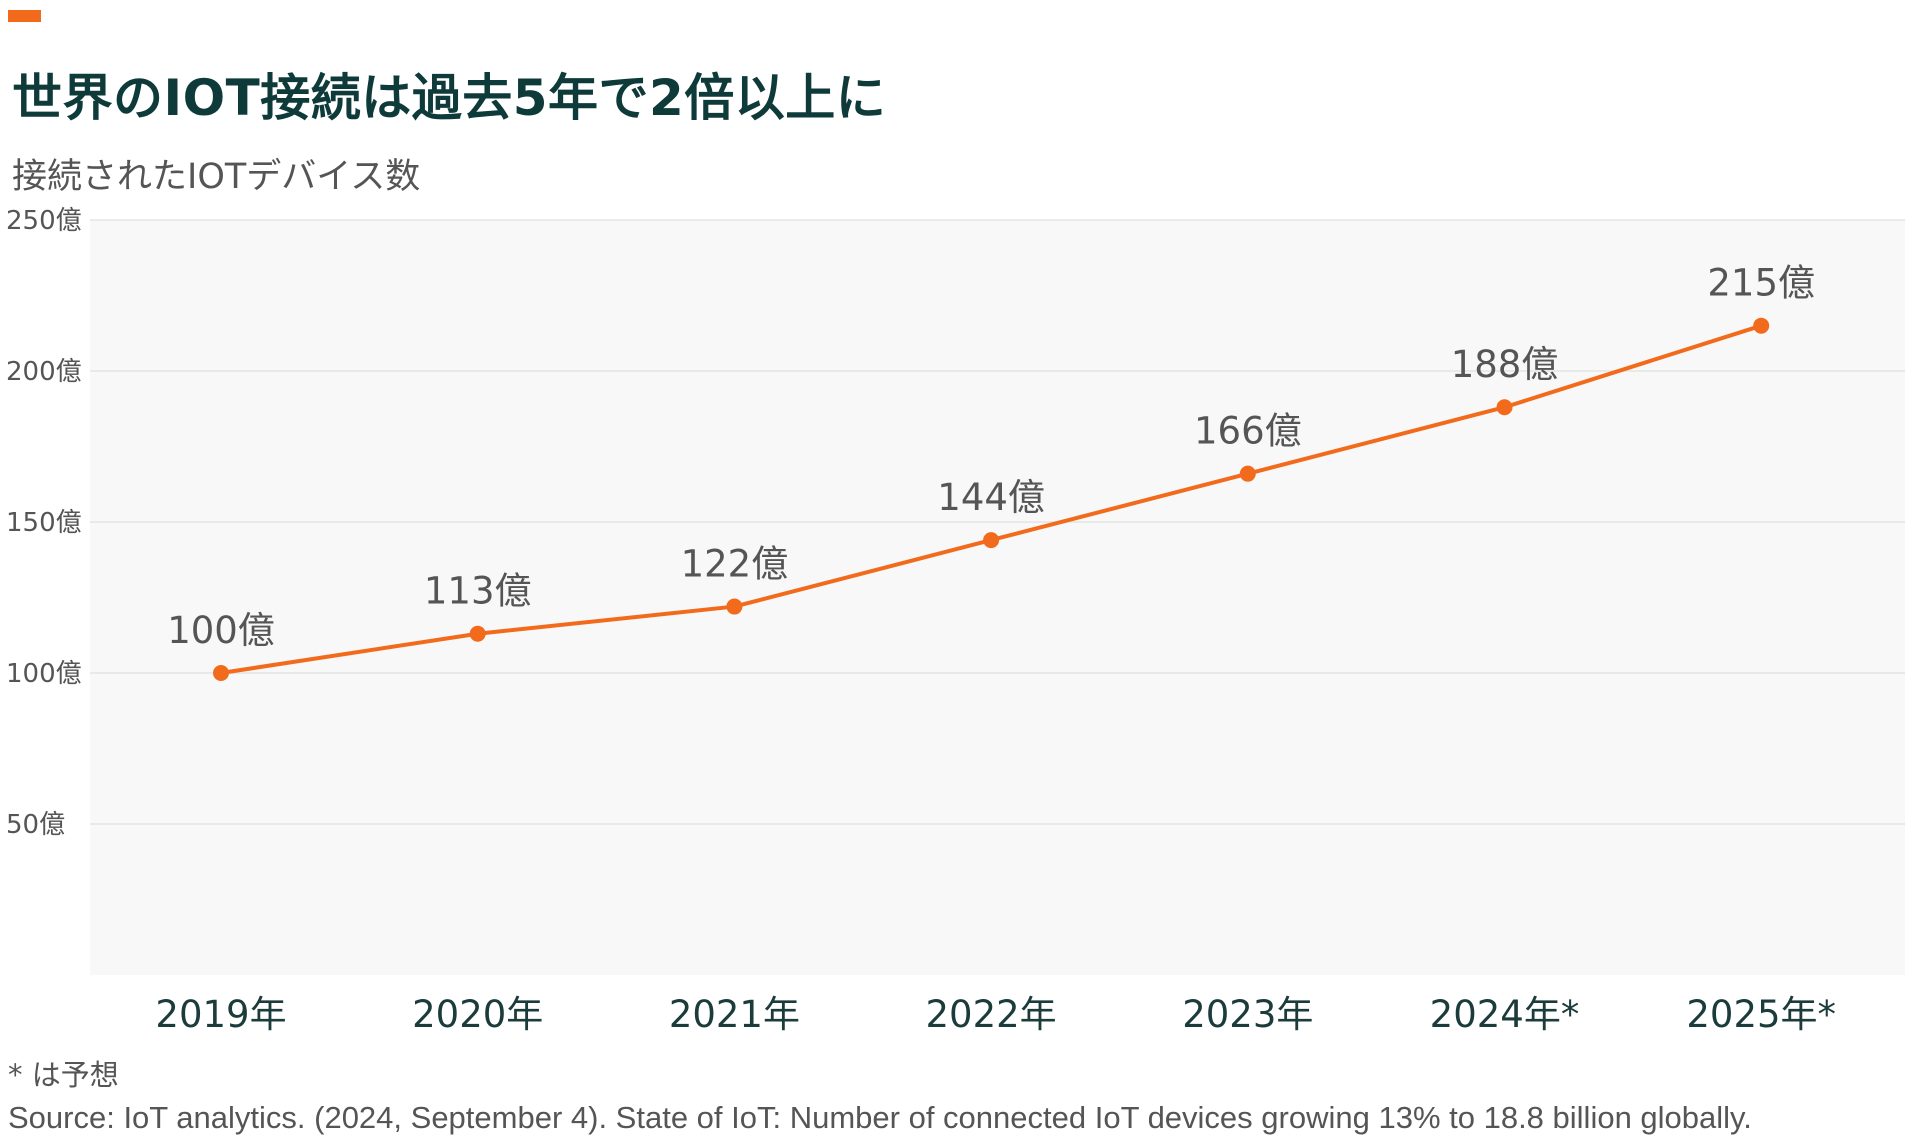  I want to click on y-tick-label: 50億, so click(35, 825).